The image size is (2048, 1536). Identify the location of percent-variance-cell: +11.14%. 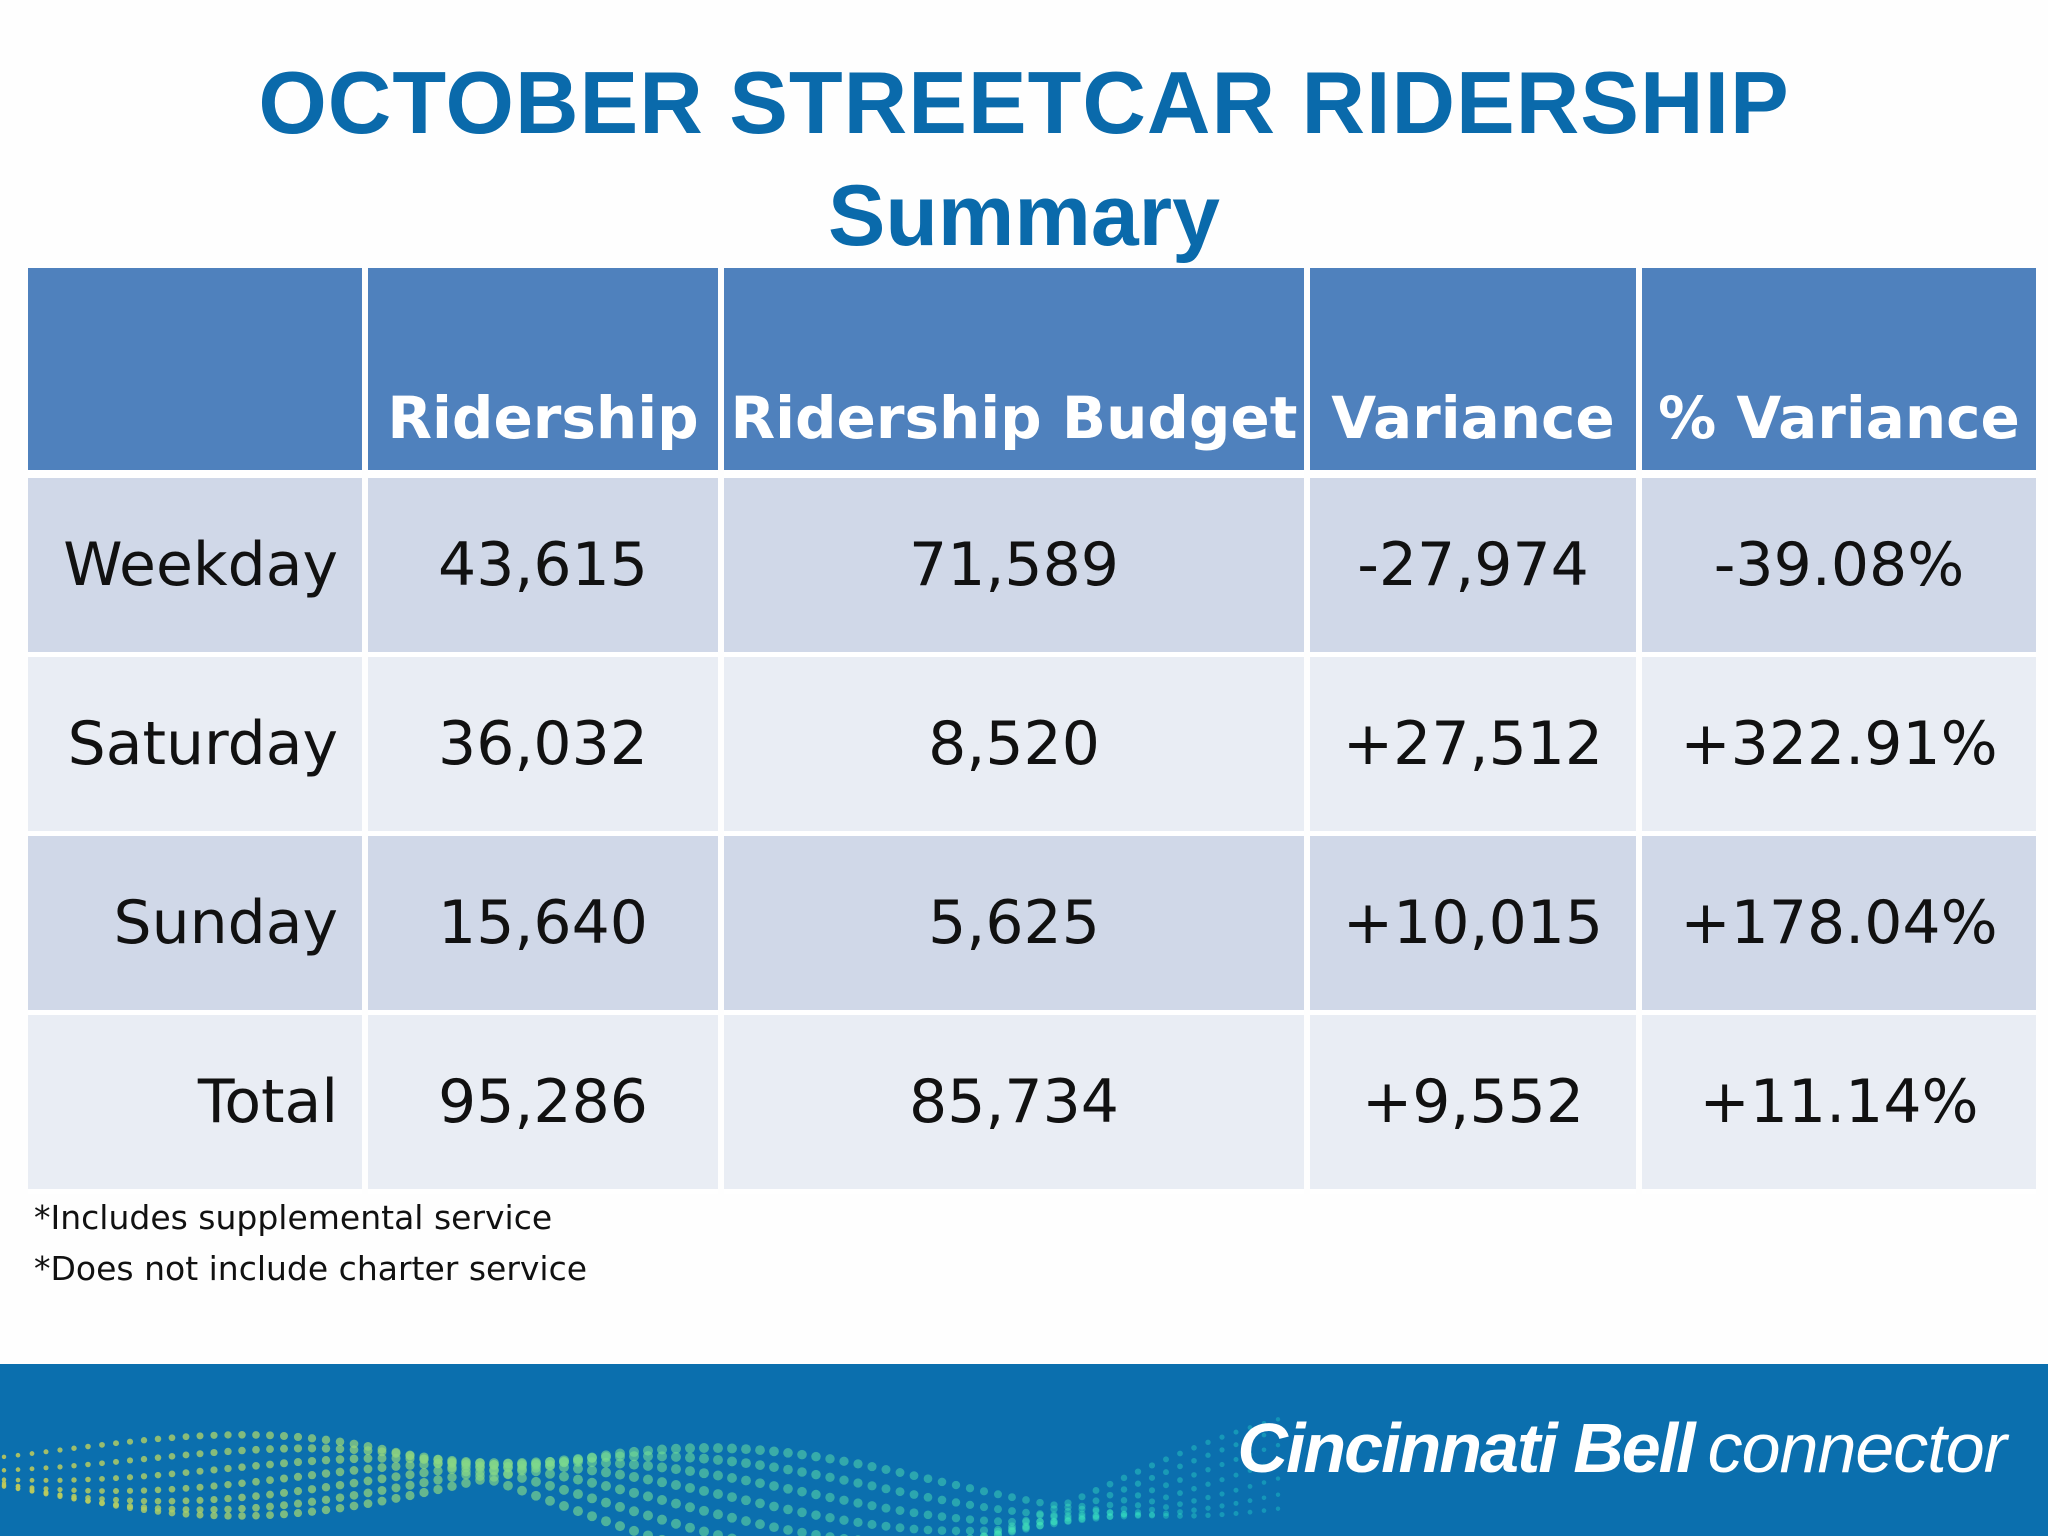
(1839, 1104).